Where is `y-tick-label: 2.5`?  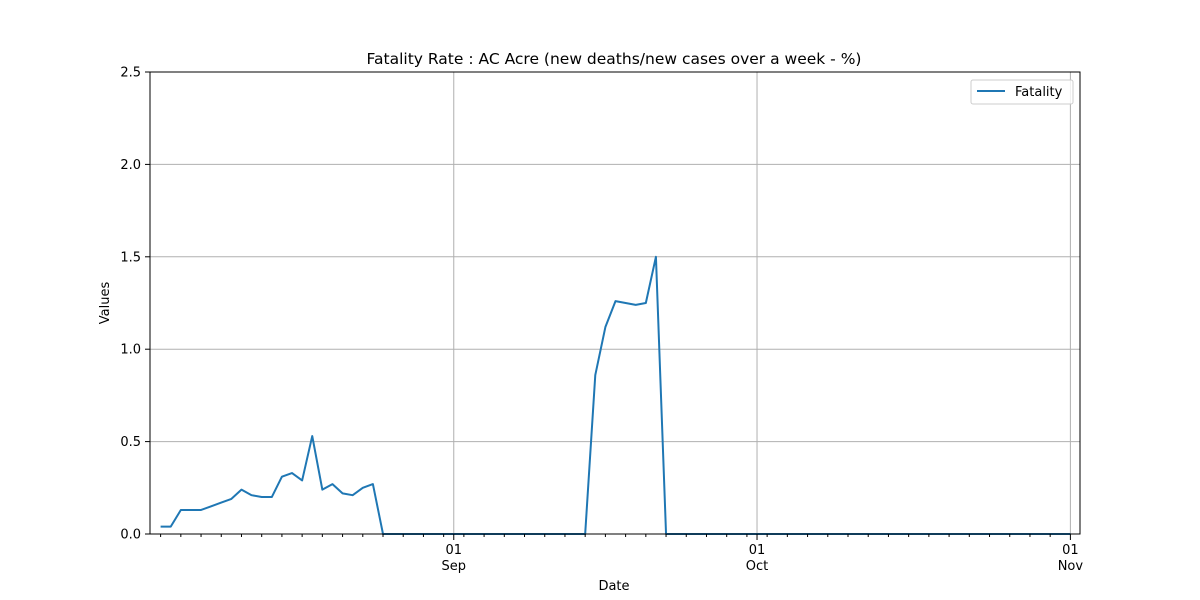 y-tick-label: 2.5 is located at coordinates (130, 73).